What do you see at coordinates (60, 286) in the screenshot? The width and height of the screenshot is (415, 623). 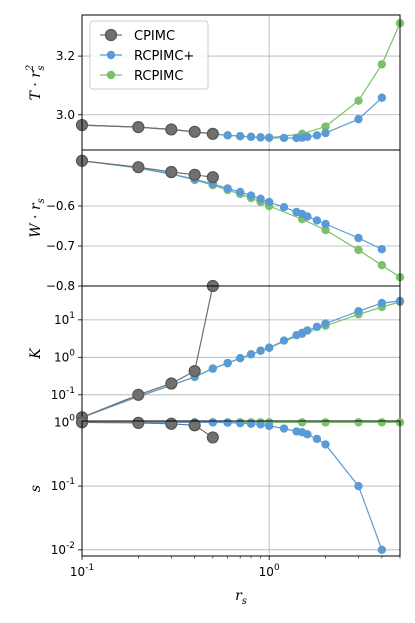 I see `y-tick-label: −0.8` at bounding box center [60, 286].